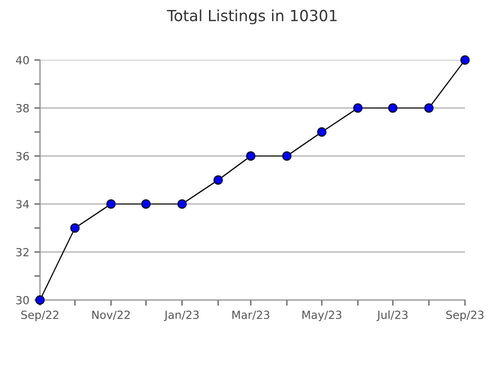 The height and width of the screenshot is (380, 490). Describe the element at coordinates (251, 315) in the screenshot. I see `x-tick-label: Mar/23` at that location.